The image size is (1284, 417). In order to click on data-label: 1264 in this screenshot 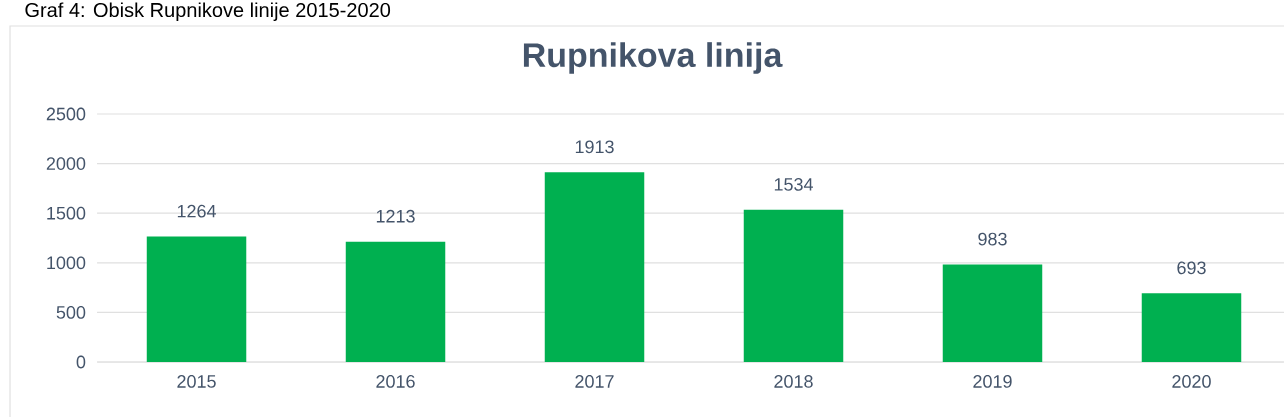, I will do `click(196, 211)`.